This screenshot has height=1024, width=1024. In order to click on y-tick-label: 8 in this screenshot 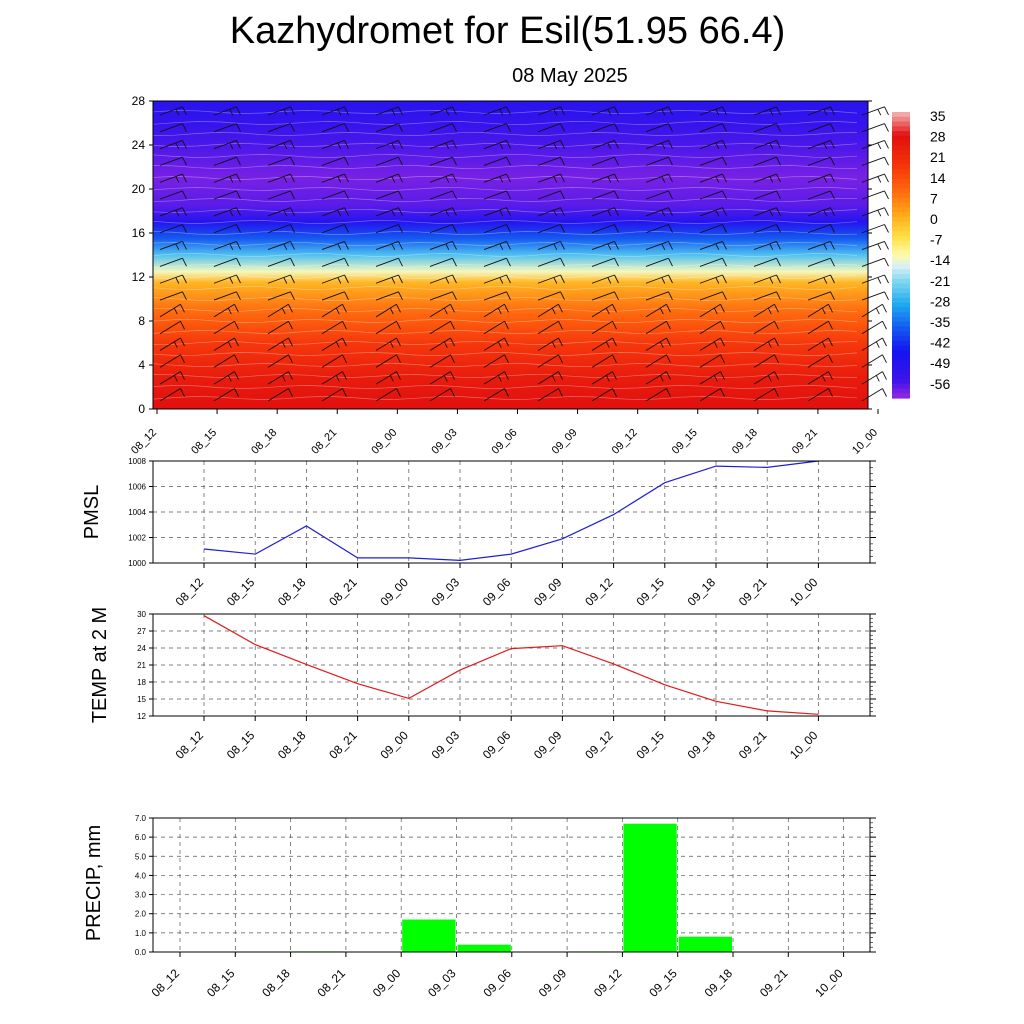, I will do `click(141, 321)`.